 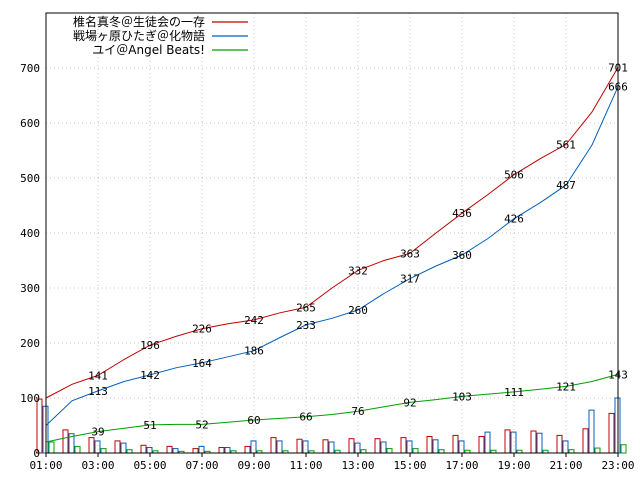 I want to click on data-label: 113, so click(x=98, y=391).